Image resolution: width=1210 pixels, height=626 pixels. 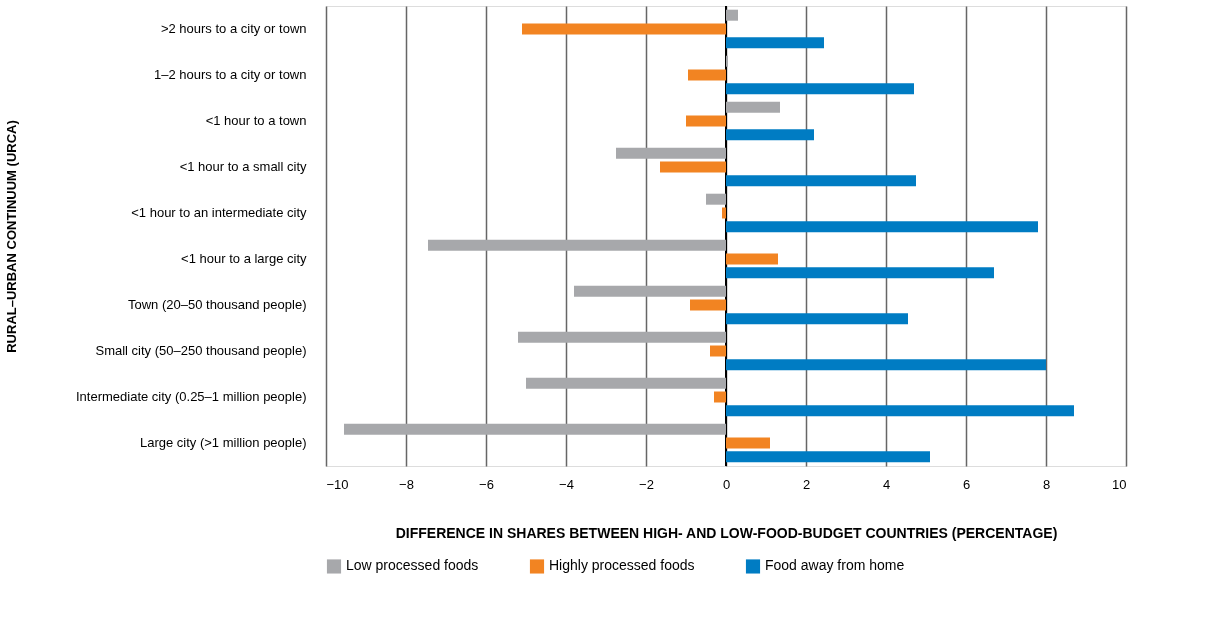 What do you see at coordinates (223, 442) in the screenshot?
I see `y-tick-label: Large city (>1 million people)` at bounding box center [223, 442].